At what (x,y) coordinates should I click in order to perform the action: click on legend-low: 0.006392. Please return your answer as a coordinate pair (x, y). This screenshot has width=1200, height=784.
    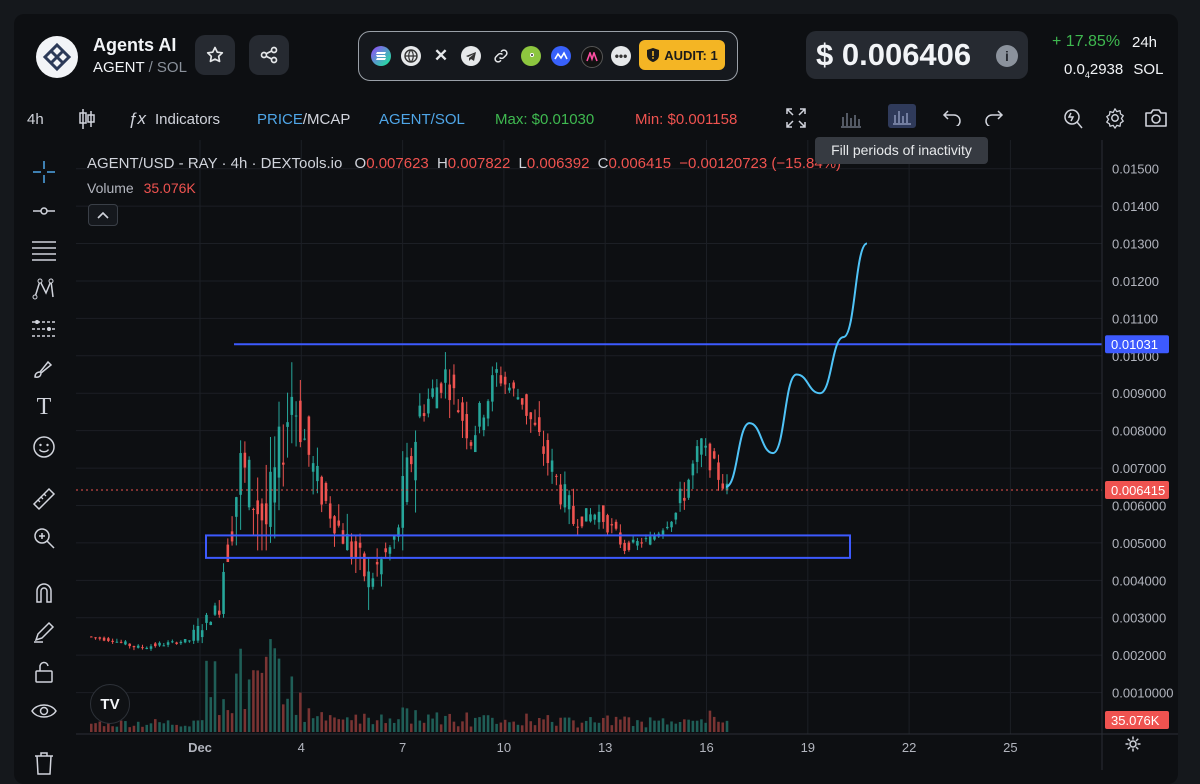
    Looking at the image, I should click on (558, 163).